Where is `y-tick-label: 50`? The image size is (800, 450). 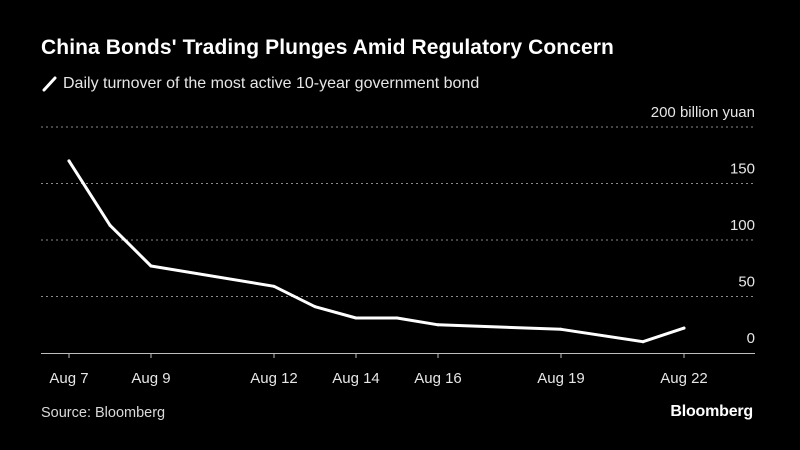 y-tick-label: 50 is located at coordinates (746, 282).